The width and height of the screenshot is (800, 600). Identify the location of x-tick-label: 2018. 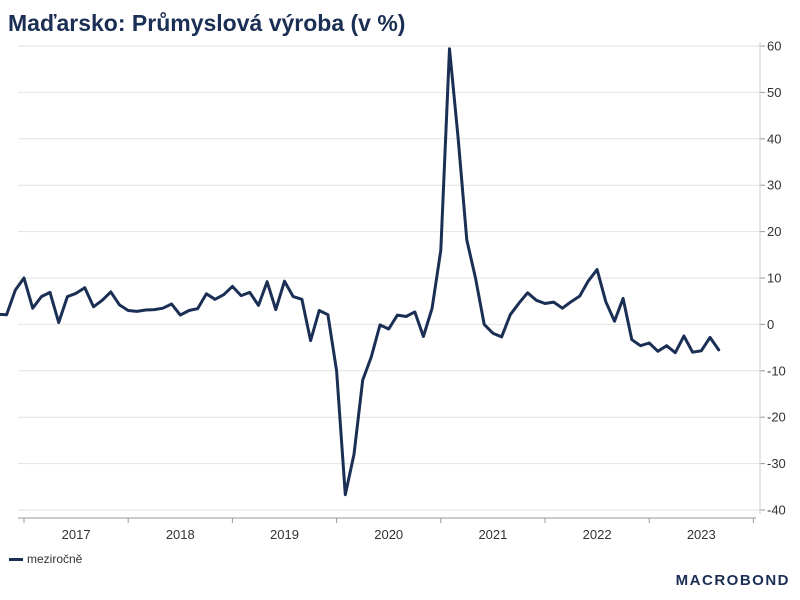
(180, 534).